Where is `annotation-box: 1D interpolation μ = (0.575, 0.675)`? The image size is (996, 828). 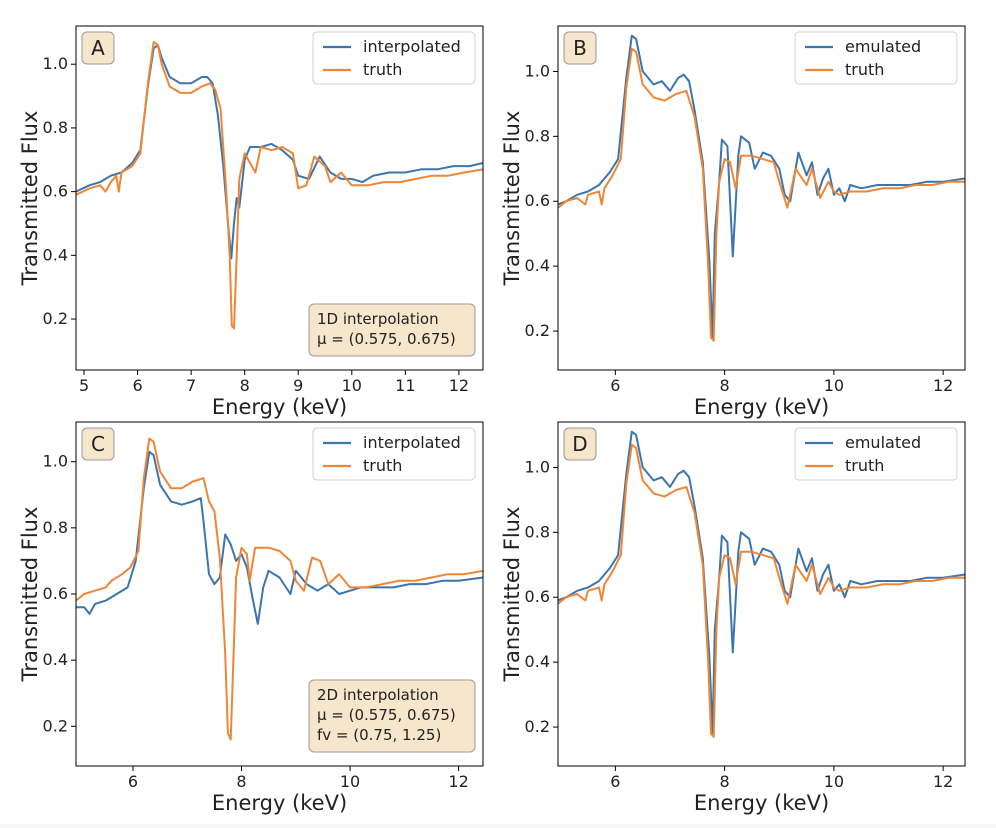
annotation-box: 1D interpolation μ = (0.575, 0.675) is located at coordinates (392, 330).